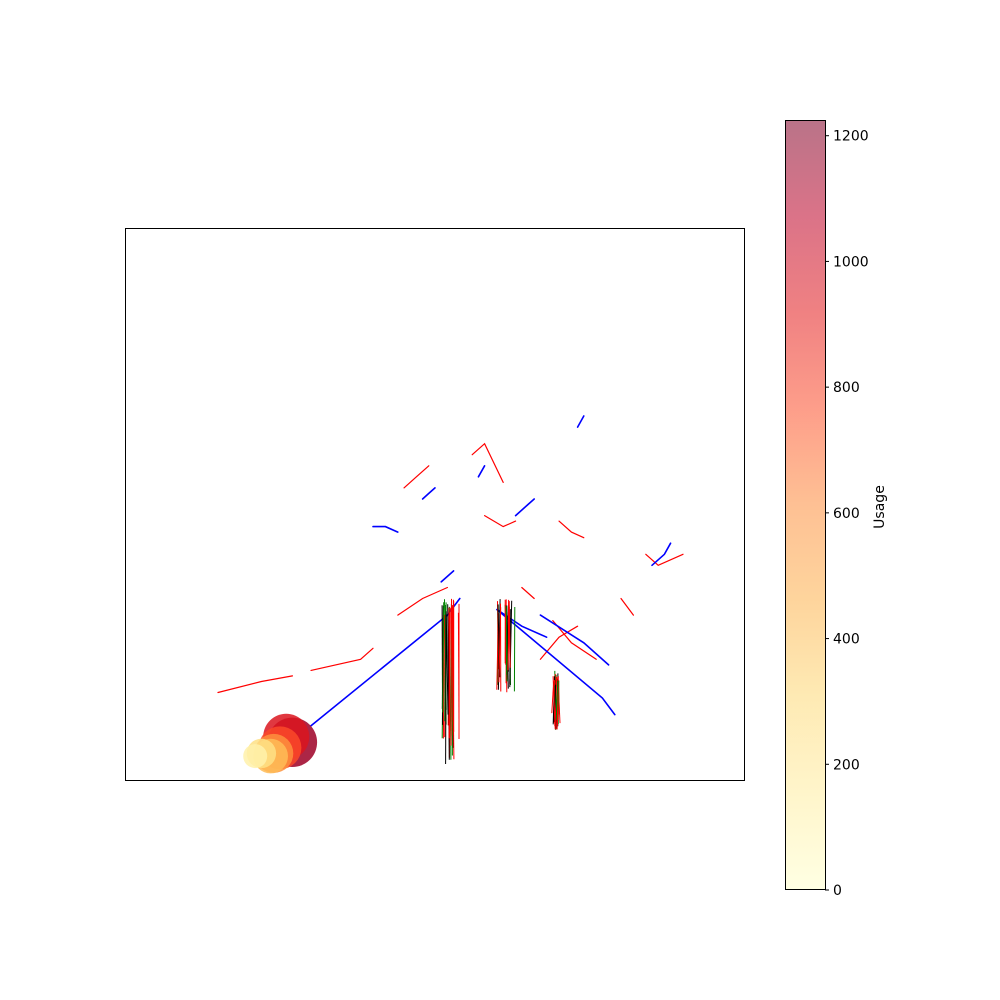 The height and width of the screenshot is (1000, 1000). Describe the element at coordinates (846, 765) in the screenshot. I see `colorbar-tick-label: 200` at that location.